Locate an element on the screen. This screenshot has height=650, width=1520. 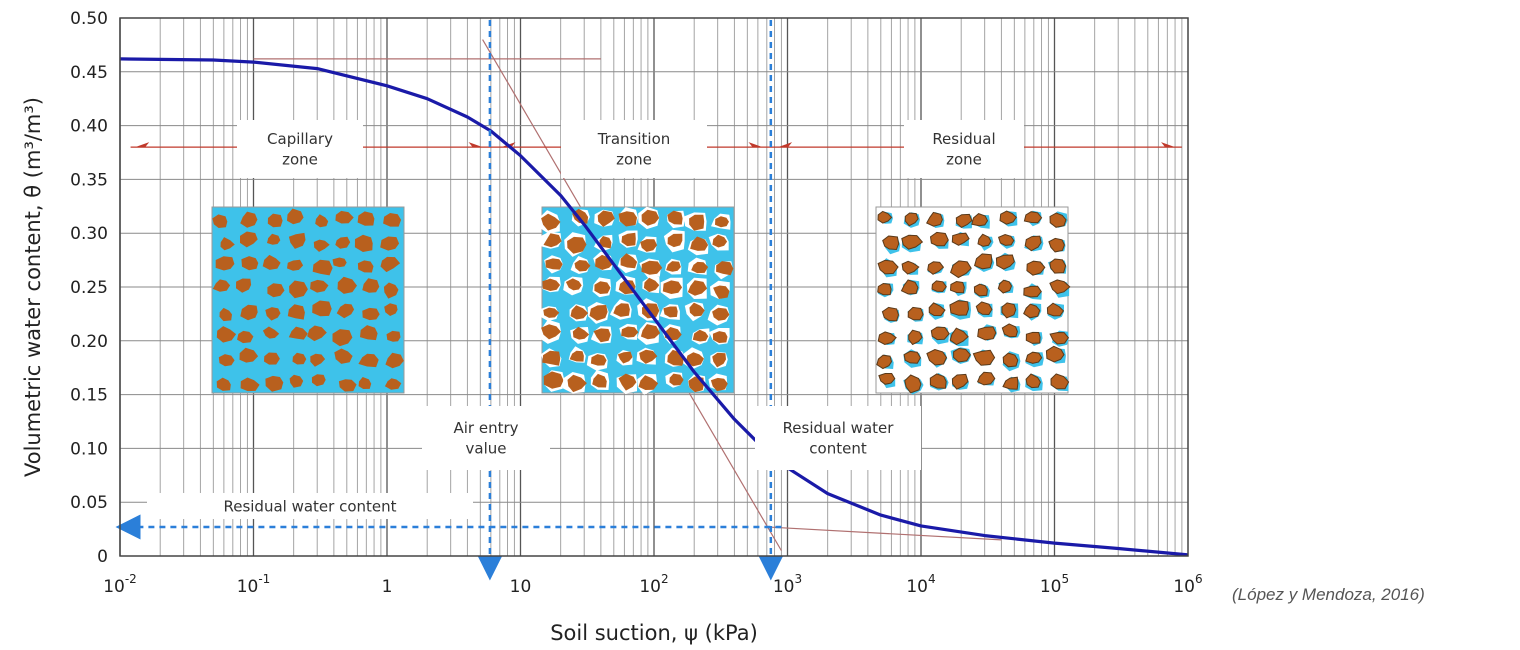
y-tick-label: 0.30 is located at coordinates (89, 234).